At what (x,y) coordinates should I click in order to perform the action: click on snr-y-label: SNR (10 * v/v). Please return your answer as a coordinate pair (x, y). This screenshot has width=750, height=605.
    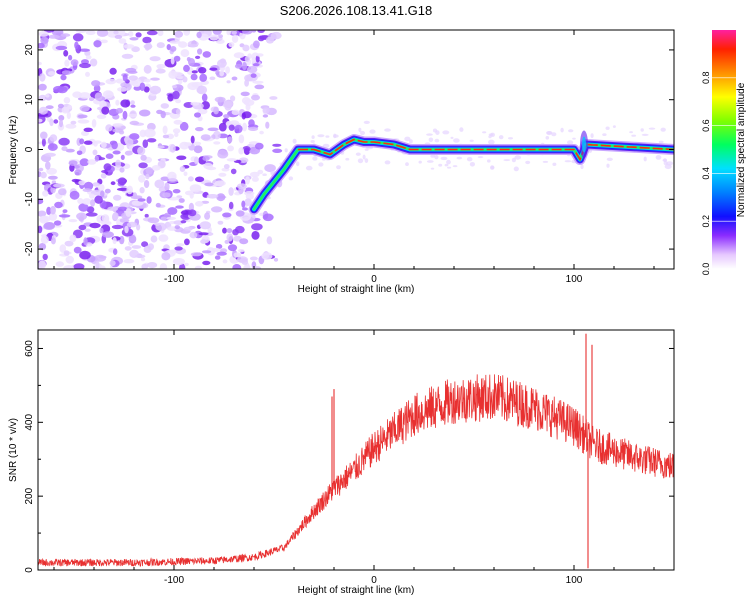
    Looking at the image, I should click on (13, 450).